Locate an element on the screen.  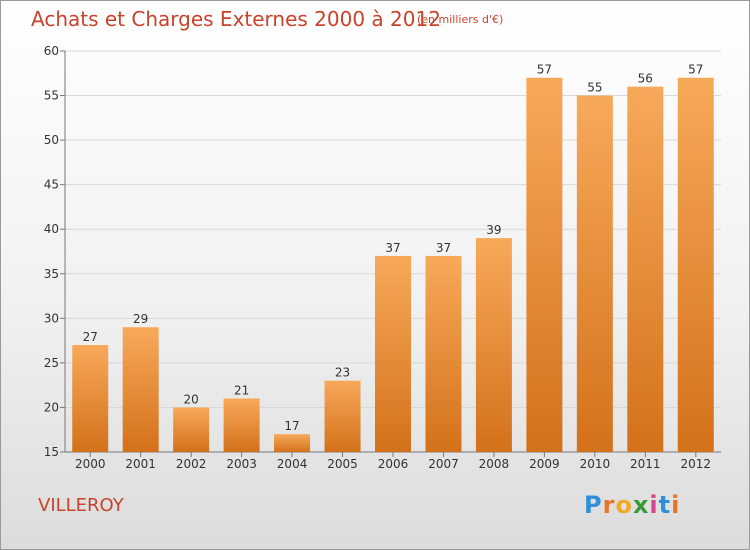
x-tick-label: 2011 is located at coordinates (645, 464).